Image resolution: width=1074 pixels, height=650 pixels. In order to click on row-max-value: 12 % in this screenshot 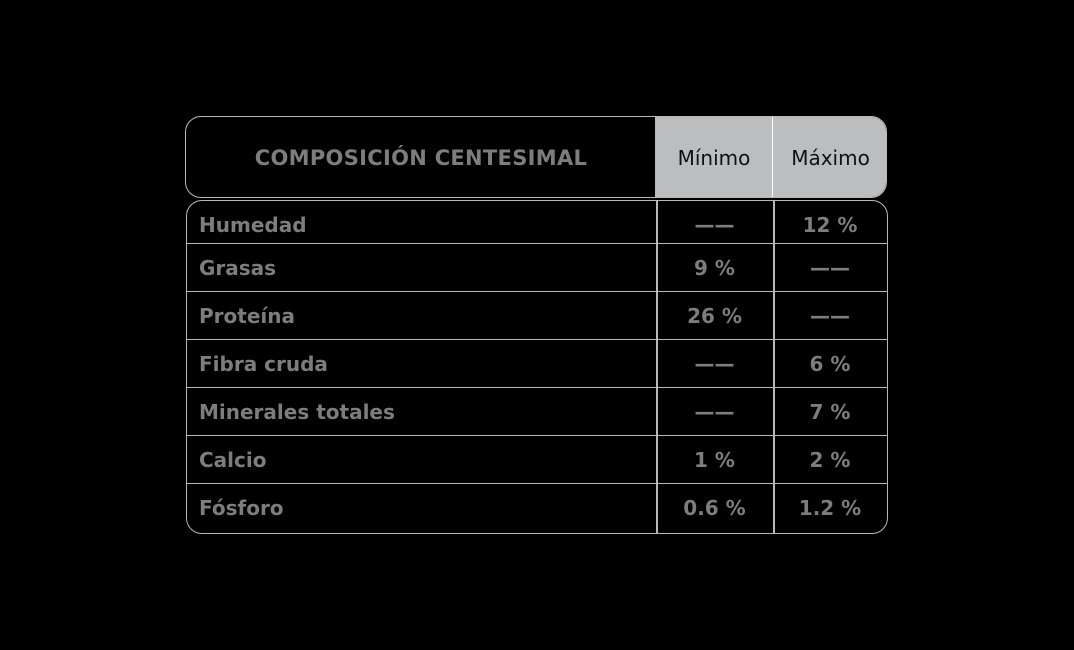, I will do `click(830, 225)`.